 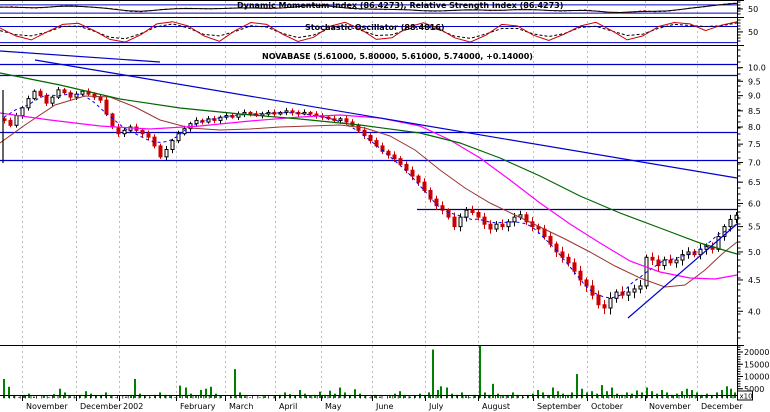 What do you see at coordinates (496, 406) in the screenshot?
I see `month-label: August` at bounding box center [496, 406].